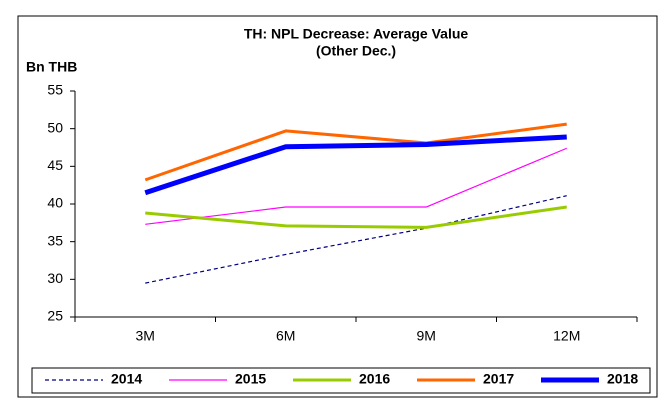 This screenshot has width=669, height=403. Describe the element at coordinates (55, 278) in the screenshot. I see `y-tick-label: 30` at that location.